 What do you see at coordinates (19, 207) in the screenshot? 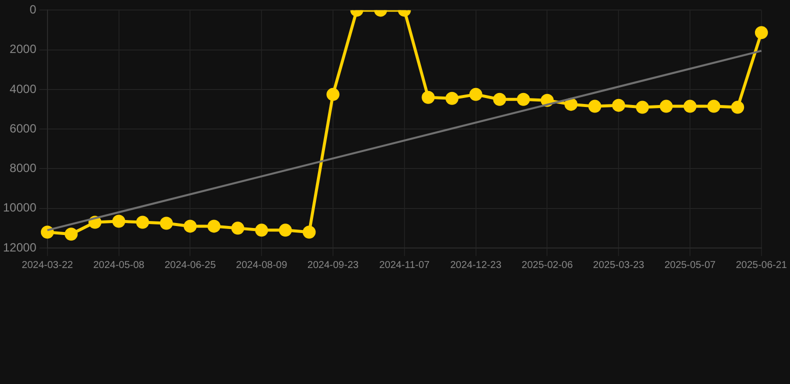
I see `y-tick-label: 10000` at bounding box center [19, 207].